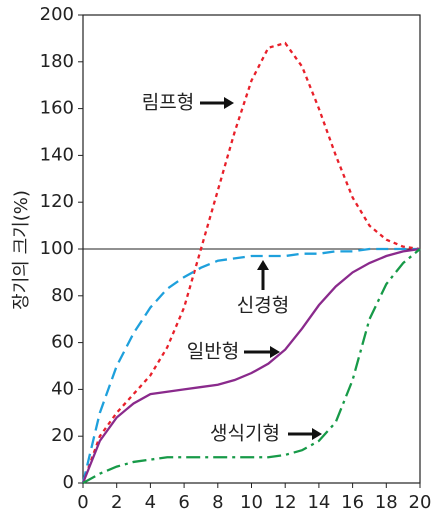 This screenshot has width=445, height=523. I want to click on y-tick-label: 80, so click(62, 295).